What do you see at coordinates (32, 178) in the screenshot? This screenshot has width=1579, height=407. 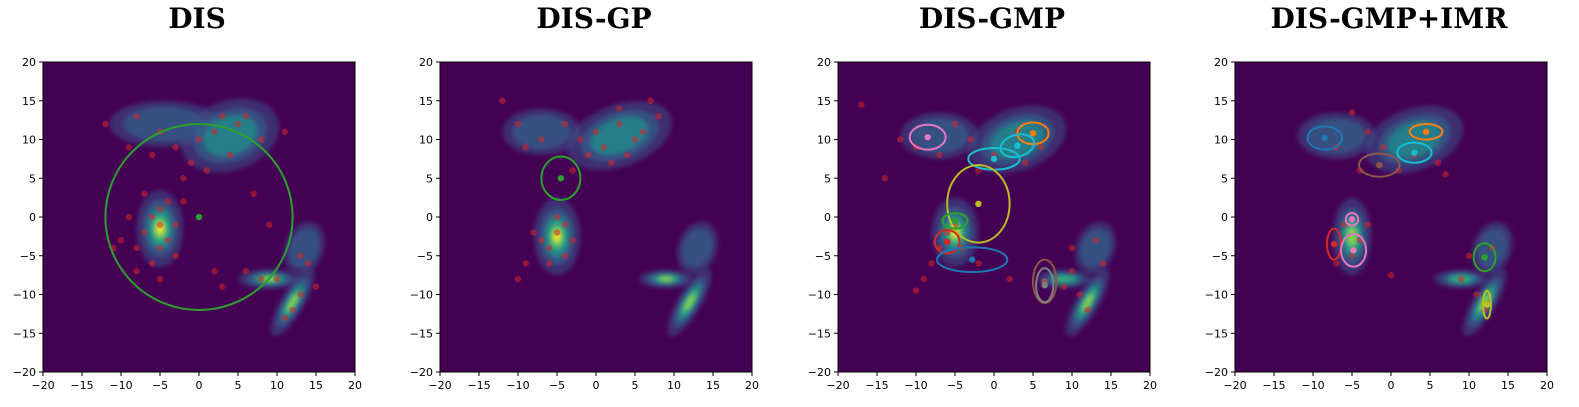 I see `y-tick-label: 5` at bounding box center [32, 178].